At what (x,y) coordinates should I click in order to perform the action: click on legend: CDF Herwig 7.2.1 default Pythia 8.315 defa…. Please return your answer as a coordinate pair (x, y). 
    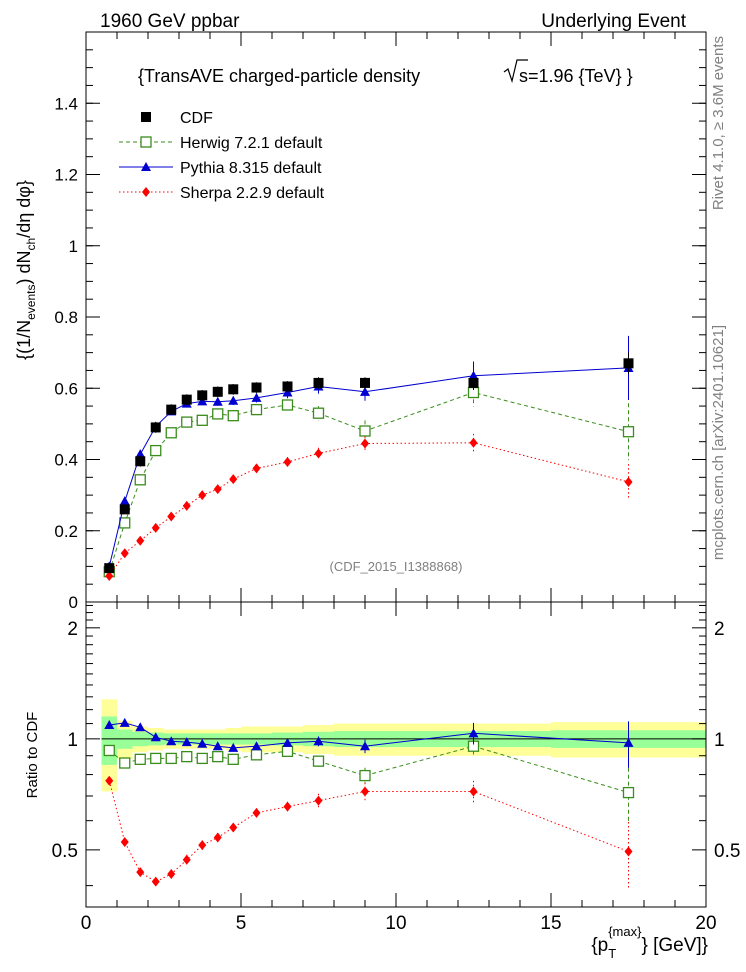
    Looking at the image, I should click on (222, 156).